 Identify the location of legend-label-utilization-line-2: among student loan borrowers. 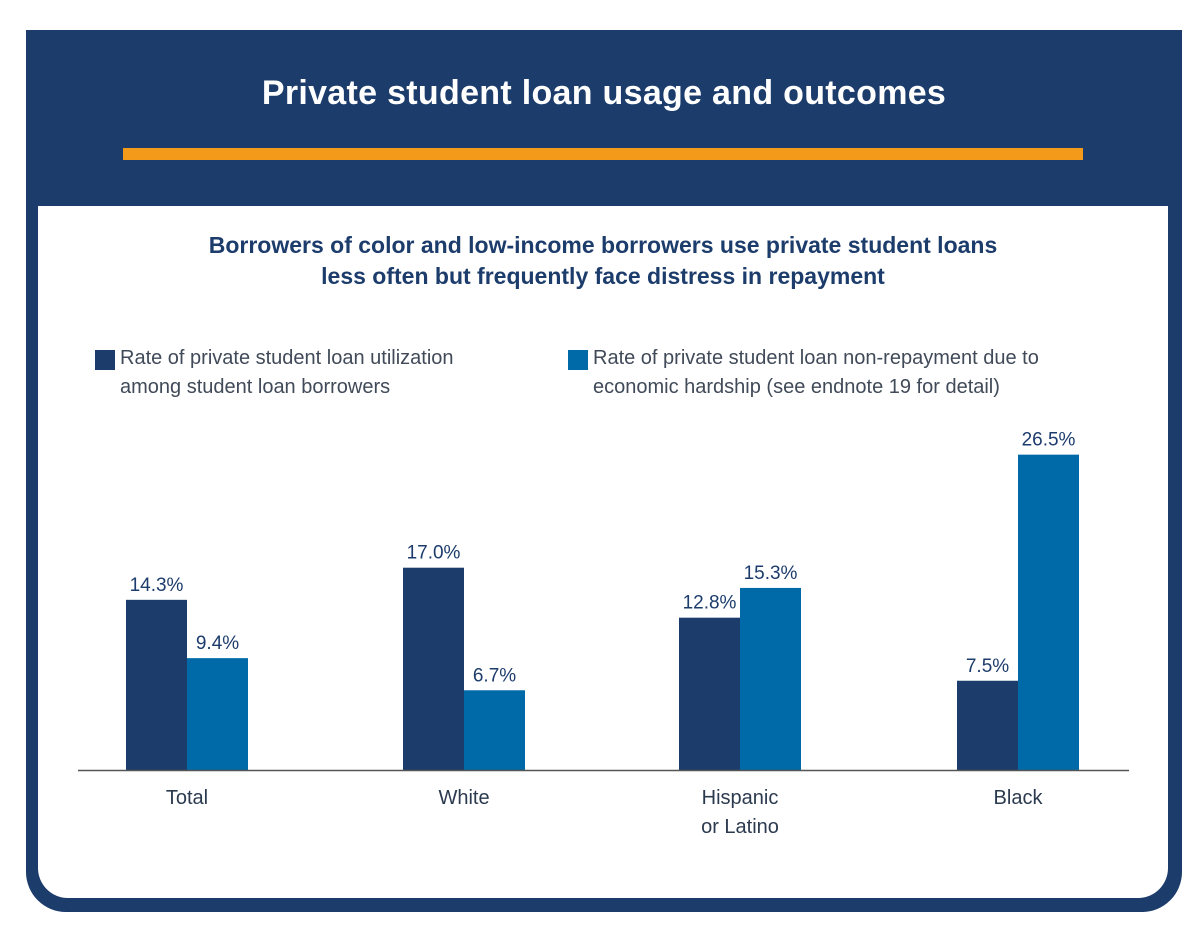
(255, 387).